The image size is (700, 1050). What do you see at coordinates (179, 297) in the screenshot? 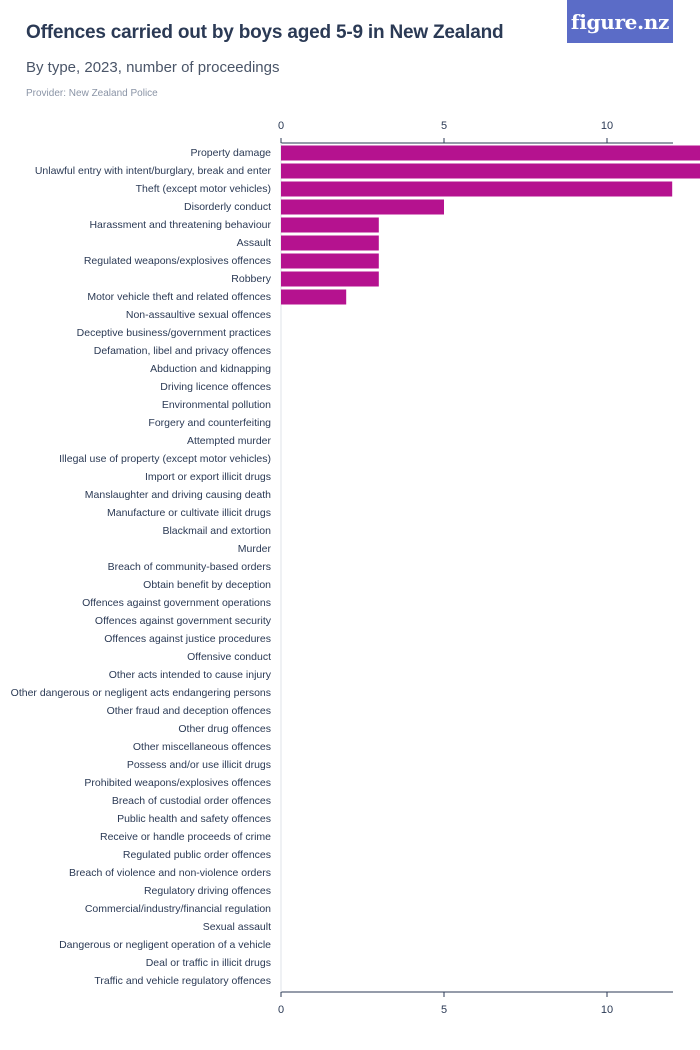
I see `category-label: Motor vehicle theft and related offences` at bounding box center [179, 297].